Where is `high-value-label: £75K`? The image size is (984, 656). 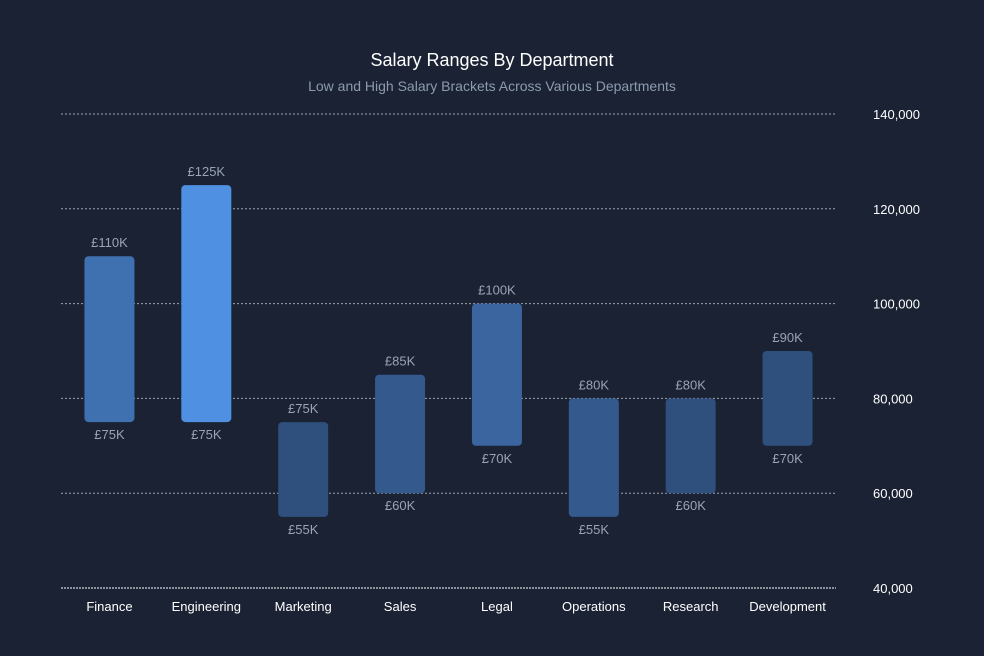
high-value-label: £75K is located at coordinates (303, 408).